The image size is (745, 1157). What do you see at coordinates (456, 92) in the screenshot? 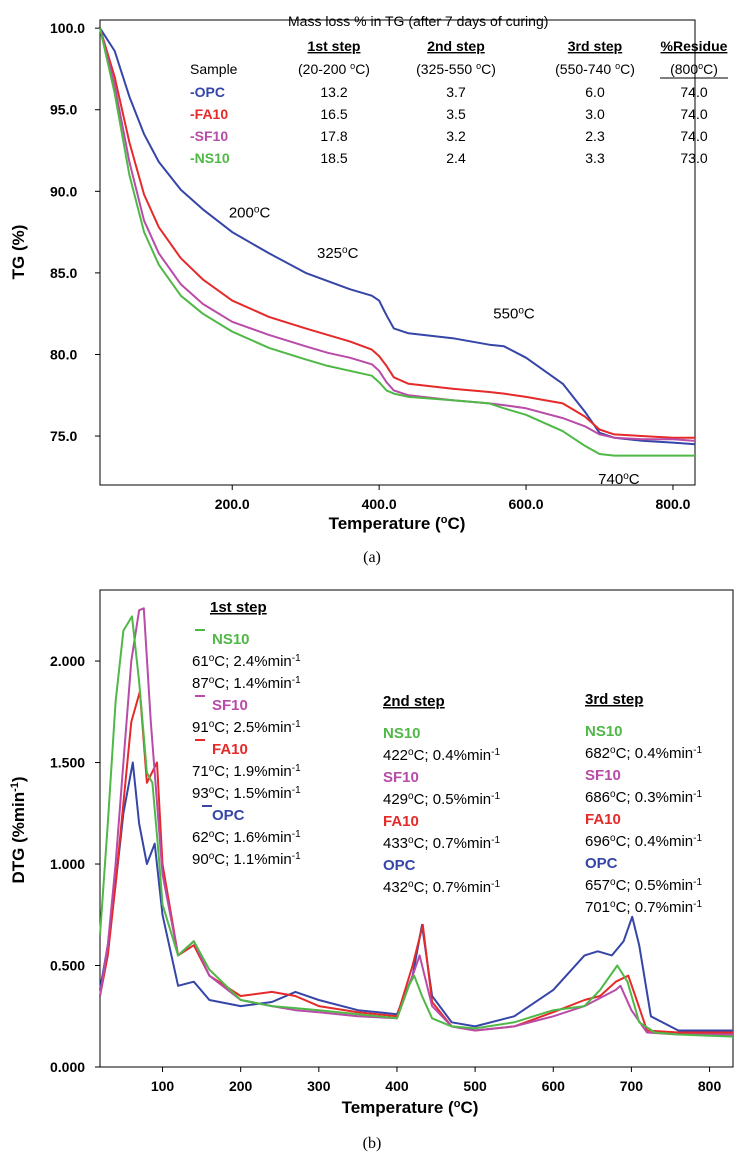
I see `table-cell: 3.7` at bounding box center [456, 92].